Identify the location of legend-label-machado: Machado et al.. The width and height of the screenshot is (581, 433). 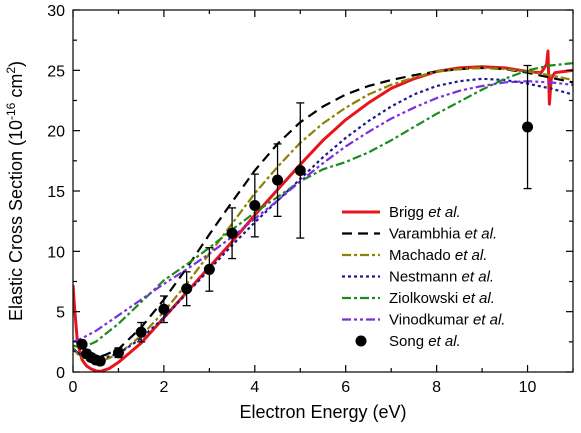
(438, 255).